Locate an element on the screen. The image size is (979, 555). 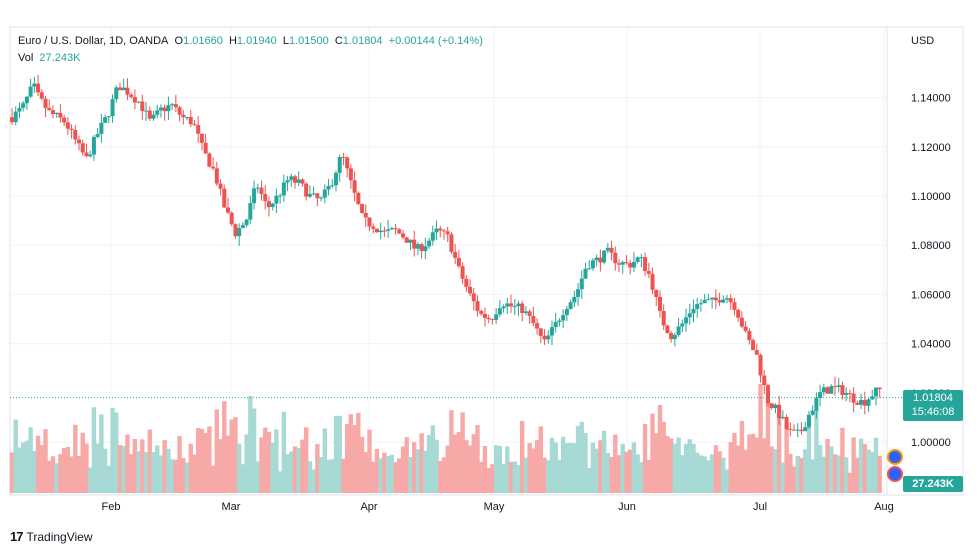
time-tick-label: Jul is located at coordinates (760, 507).